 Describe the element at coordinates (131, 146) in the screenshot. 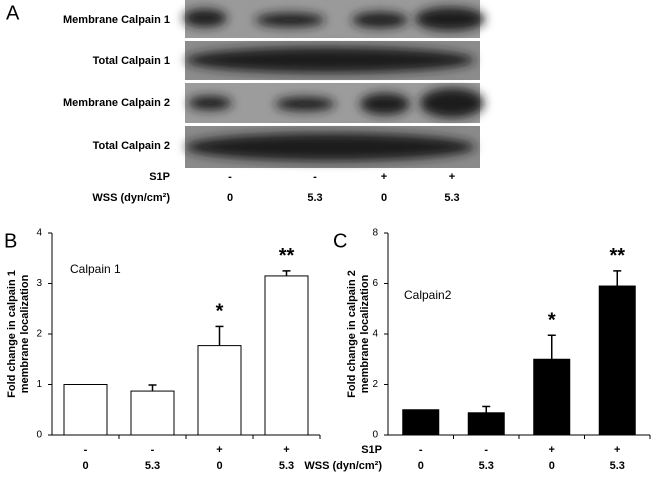

I see `blot-row-label: Total Calpain 2` at that location.